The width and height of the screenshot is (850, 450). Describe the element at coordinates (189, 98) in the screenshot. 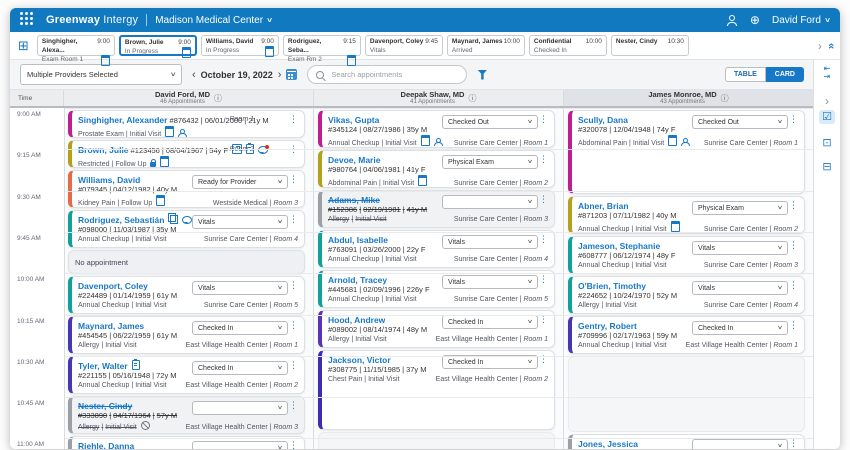

I see `provider-column-header: David Ford, MD 46 Appointments ⓘ` at that location.